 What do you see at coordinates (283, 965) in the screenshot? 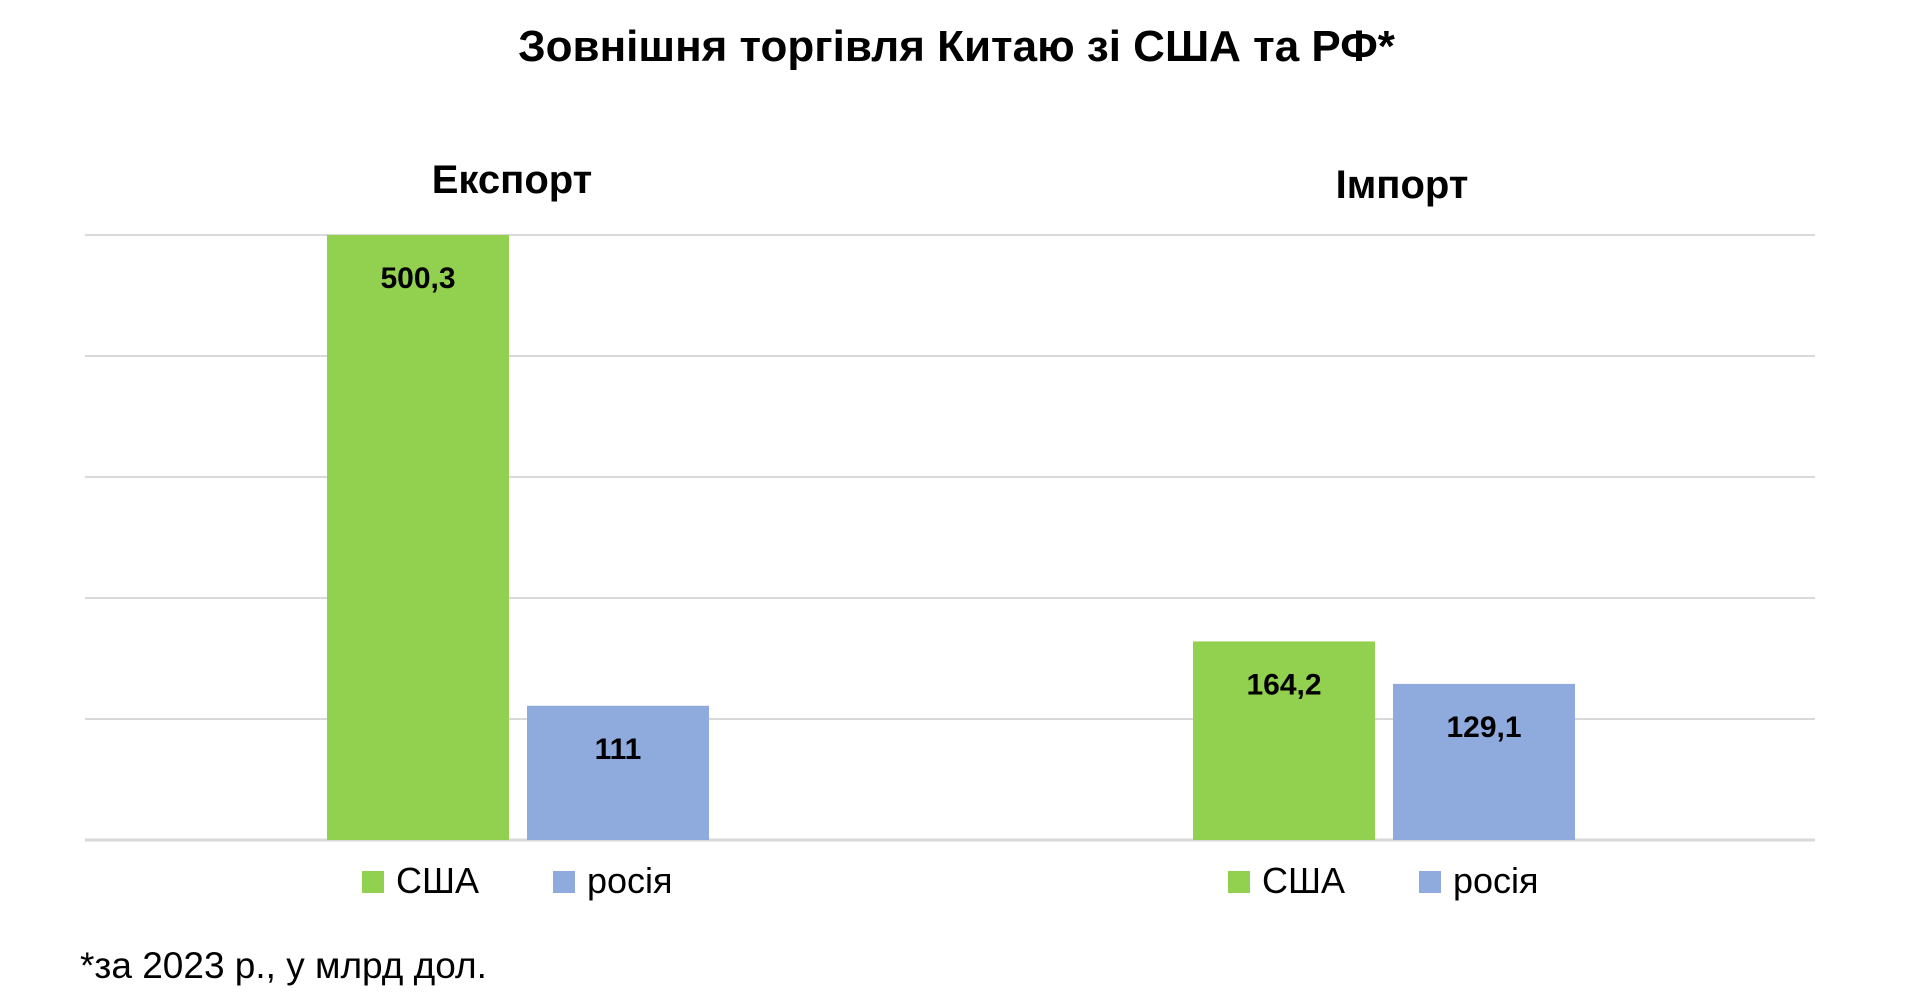
I see `chart-footnote: *за 2023 р., у млрд дол.` at bounding box center [283, 965].